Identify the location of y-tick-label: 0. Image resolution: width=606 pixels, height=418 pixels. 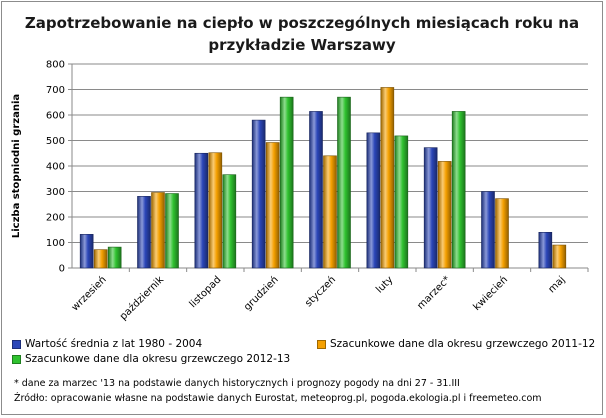
(62, 269).